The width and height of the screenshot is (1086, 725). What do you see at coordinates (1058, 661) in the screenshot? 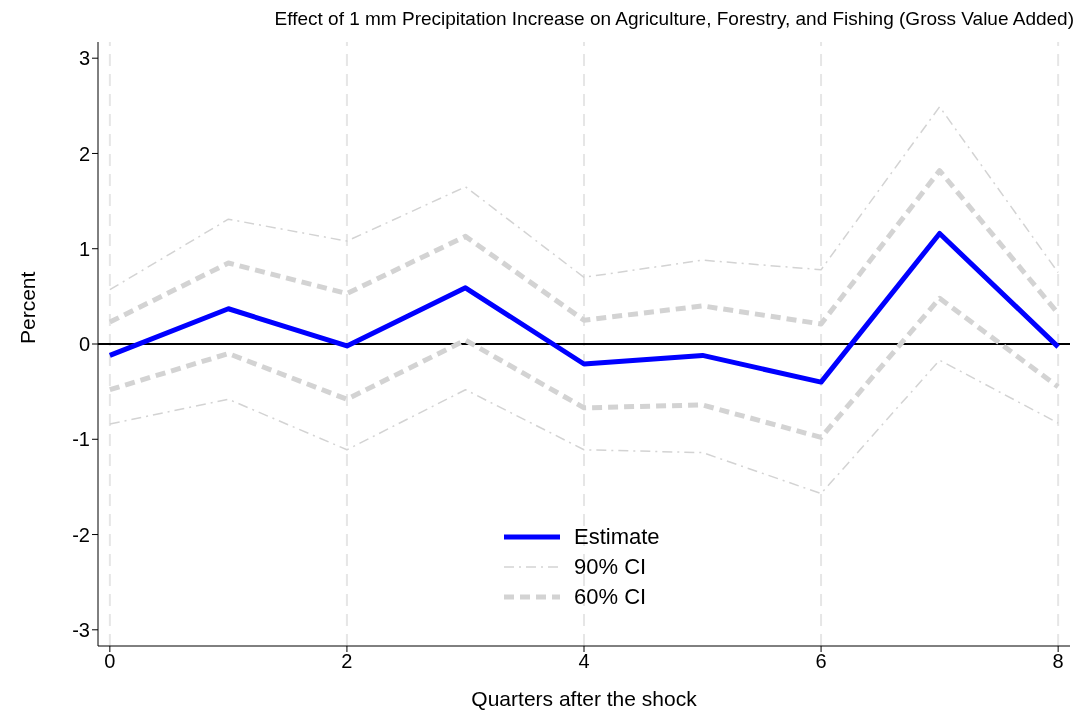
I see `x-tick-label: 8` at bounding box center [1058, 661].